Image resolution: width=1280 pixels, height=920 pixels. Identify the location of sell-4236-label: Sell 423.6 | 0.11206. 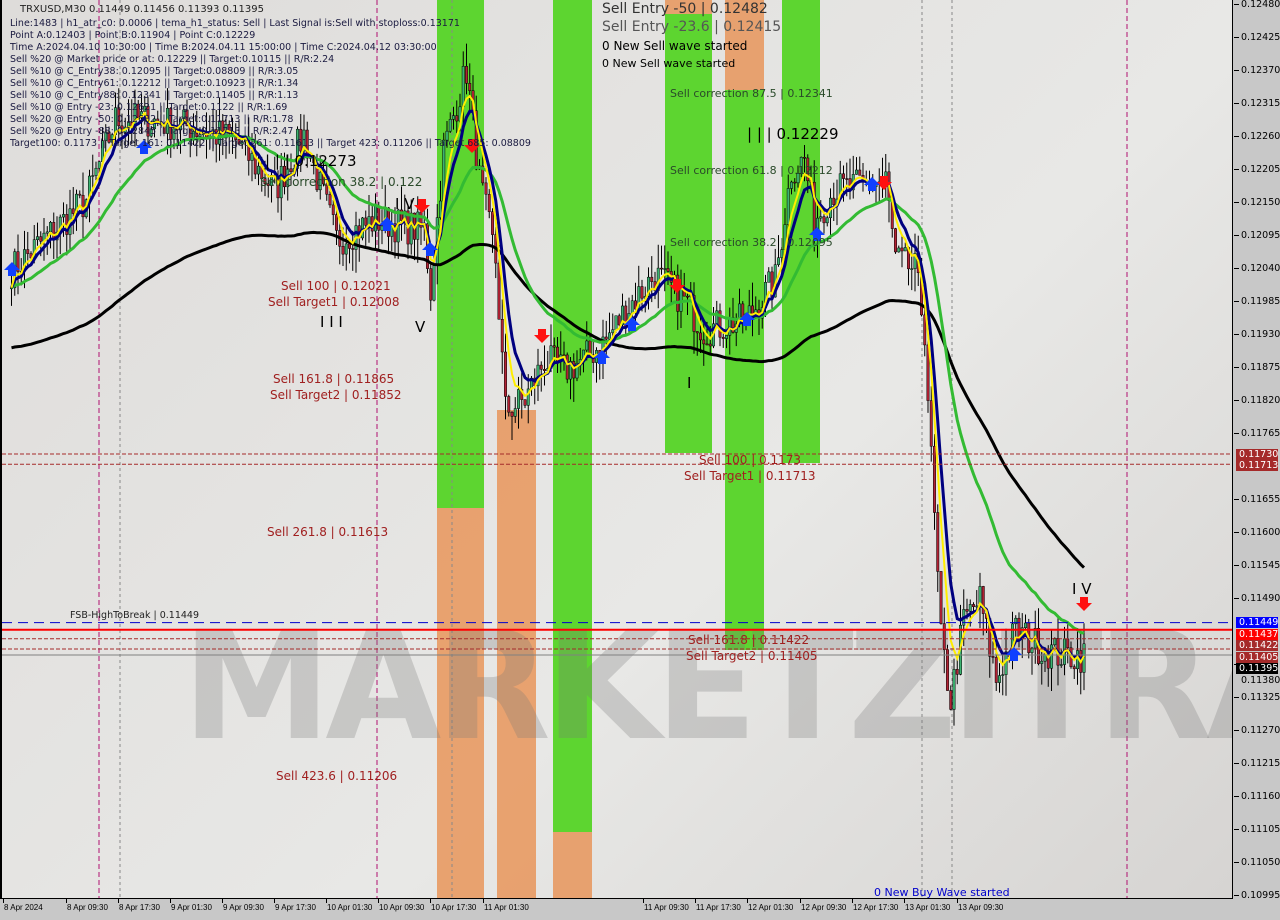
(337, 776).